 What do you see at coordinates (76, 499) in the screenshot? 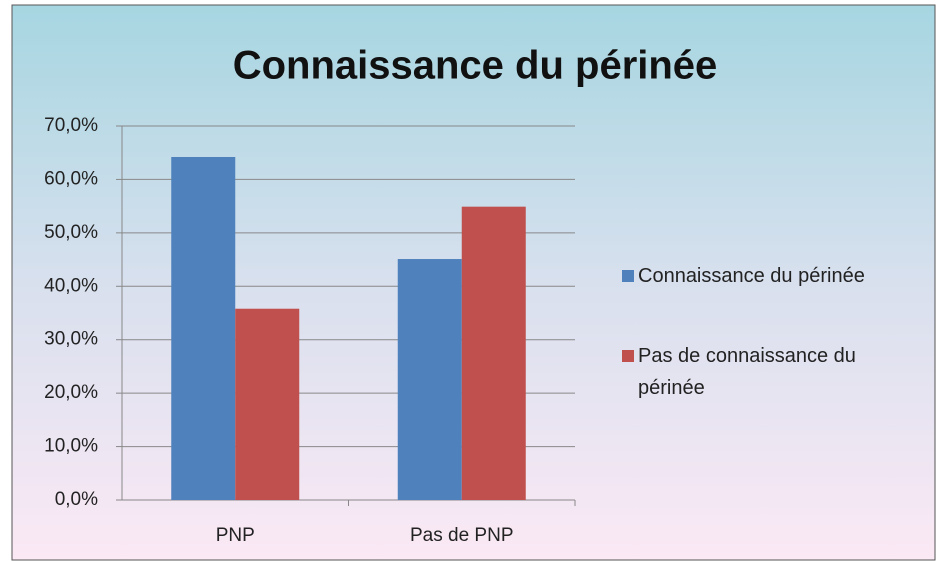
I see `y-tick-label: 0,0%` at bounding box center [76, 499].